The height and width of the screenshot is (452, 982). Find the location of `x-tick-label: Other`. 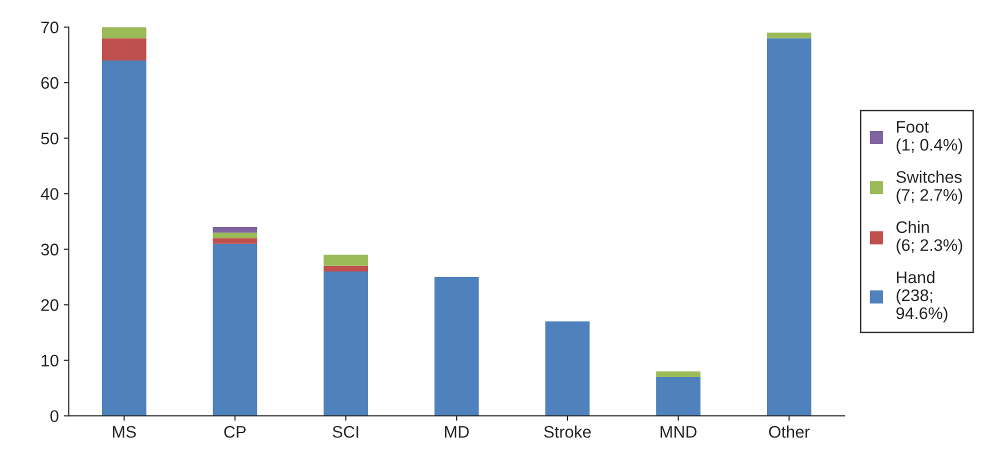

x-tick-label: Other is located at coordinates (789, 432).